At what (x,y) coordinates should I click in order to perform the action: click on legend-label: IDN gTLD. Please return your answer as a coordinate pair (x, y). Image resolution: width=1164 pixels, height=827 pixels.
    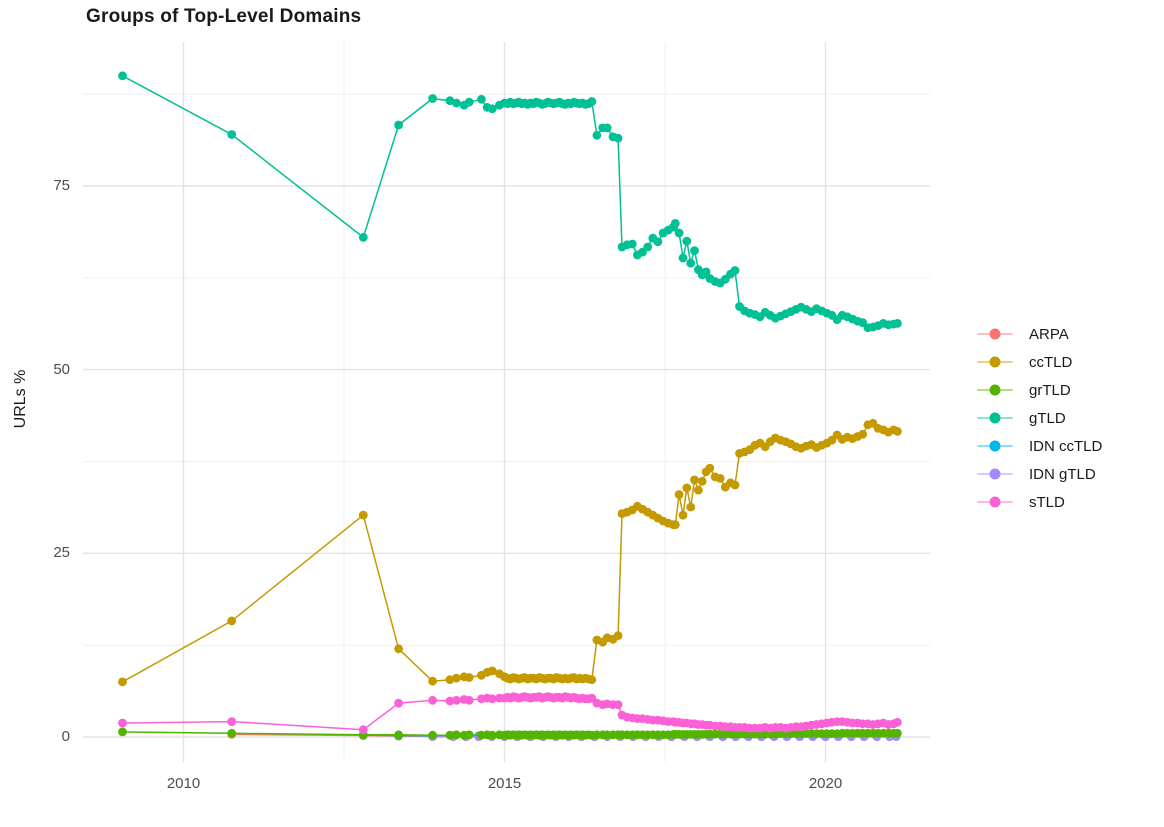
    Looking at the image, I should click on (1062, 474).